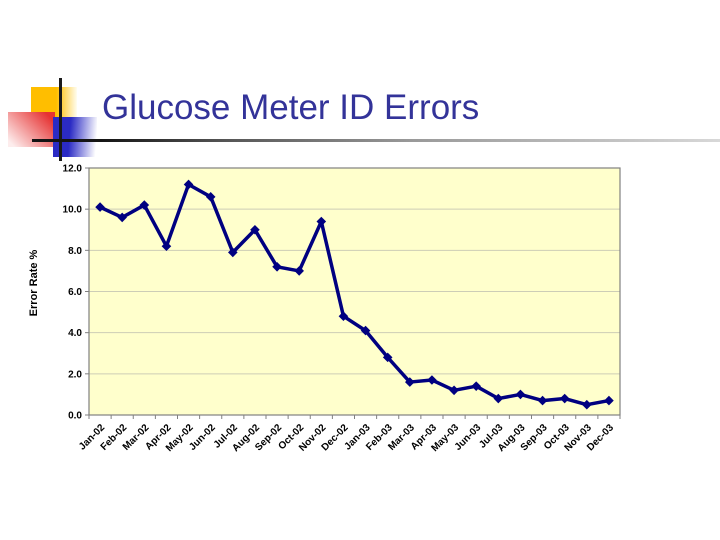 The height and width of the screenshot is (540, 720). I want to click on y-axis-tick-label: 0.0, so click(75, 416).